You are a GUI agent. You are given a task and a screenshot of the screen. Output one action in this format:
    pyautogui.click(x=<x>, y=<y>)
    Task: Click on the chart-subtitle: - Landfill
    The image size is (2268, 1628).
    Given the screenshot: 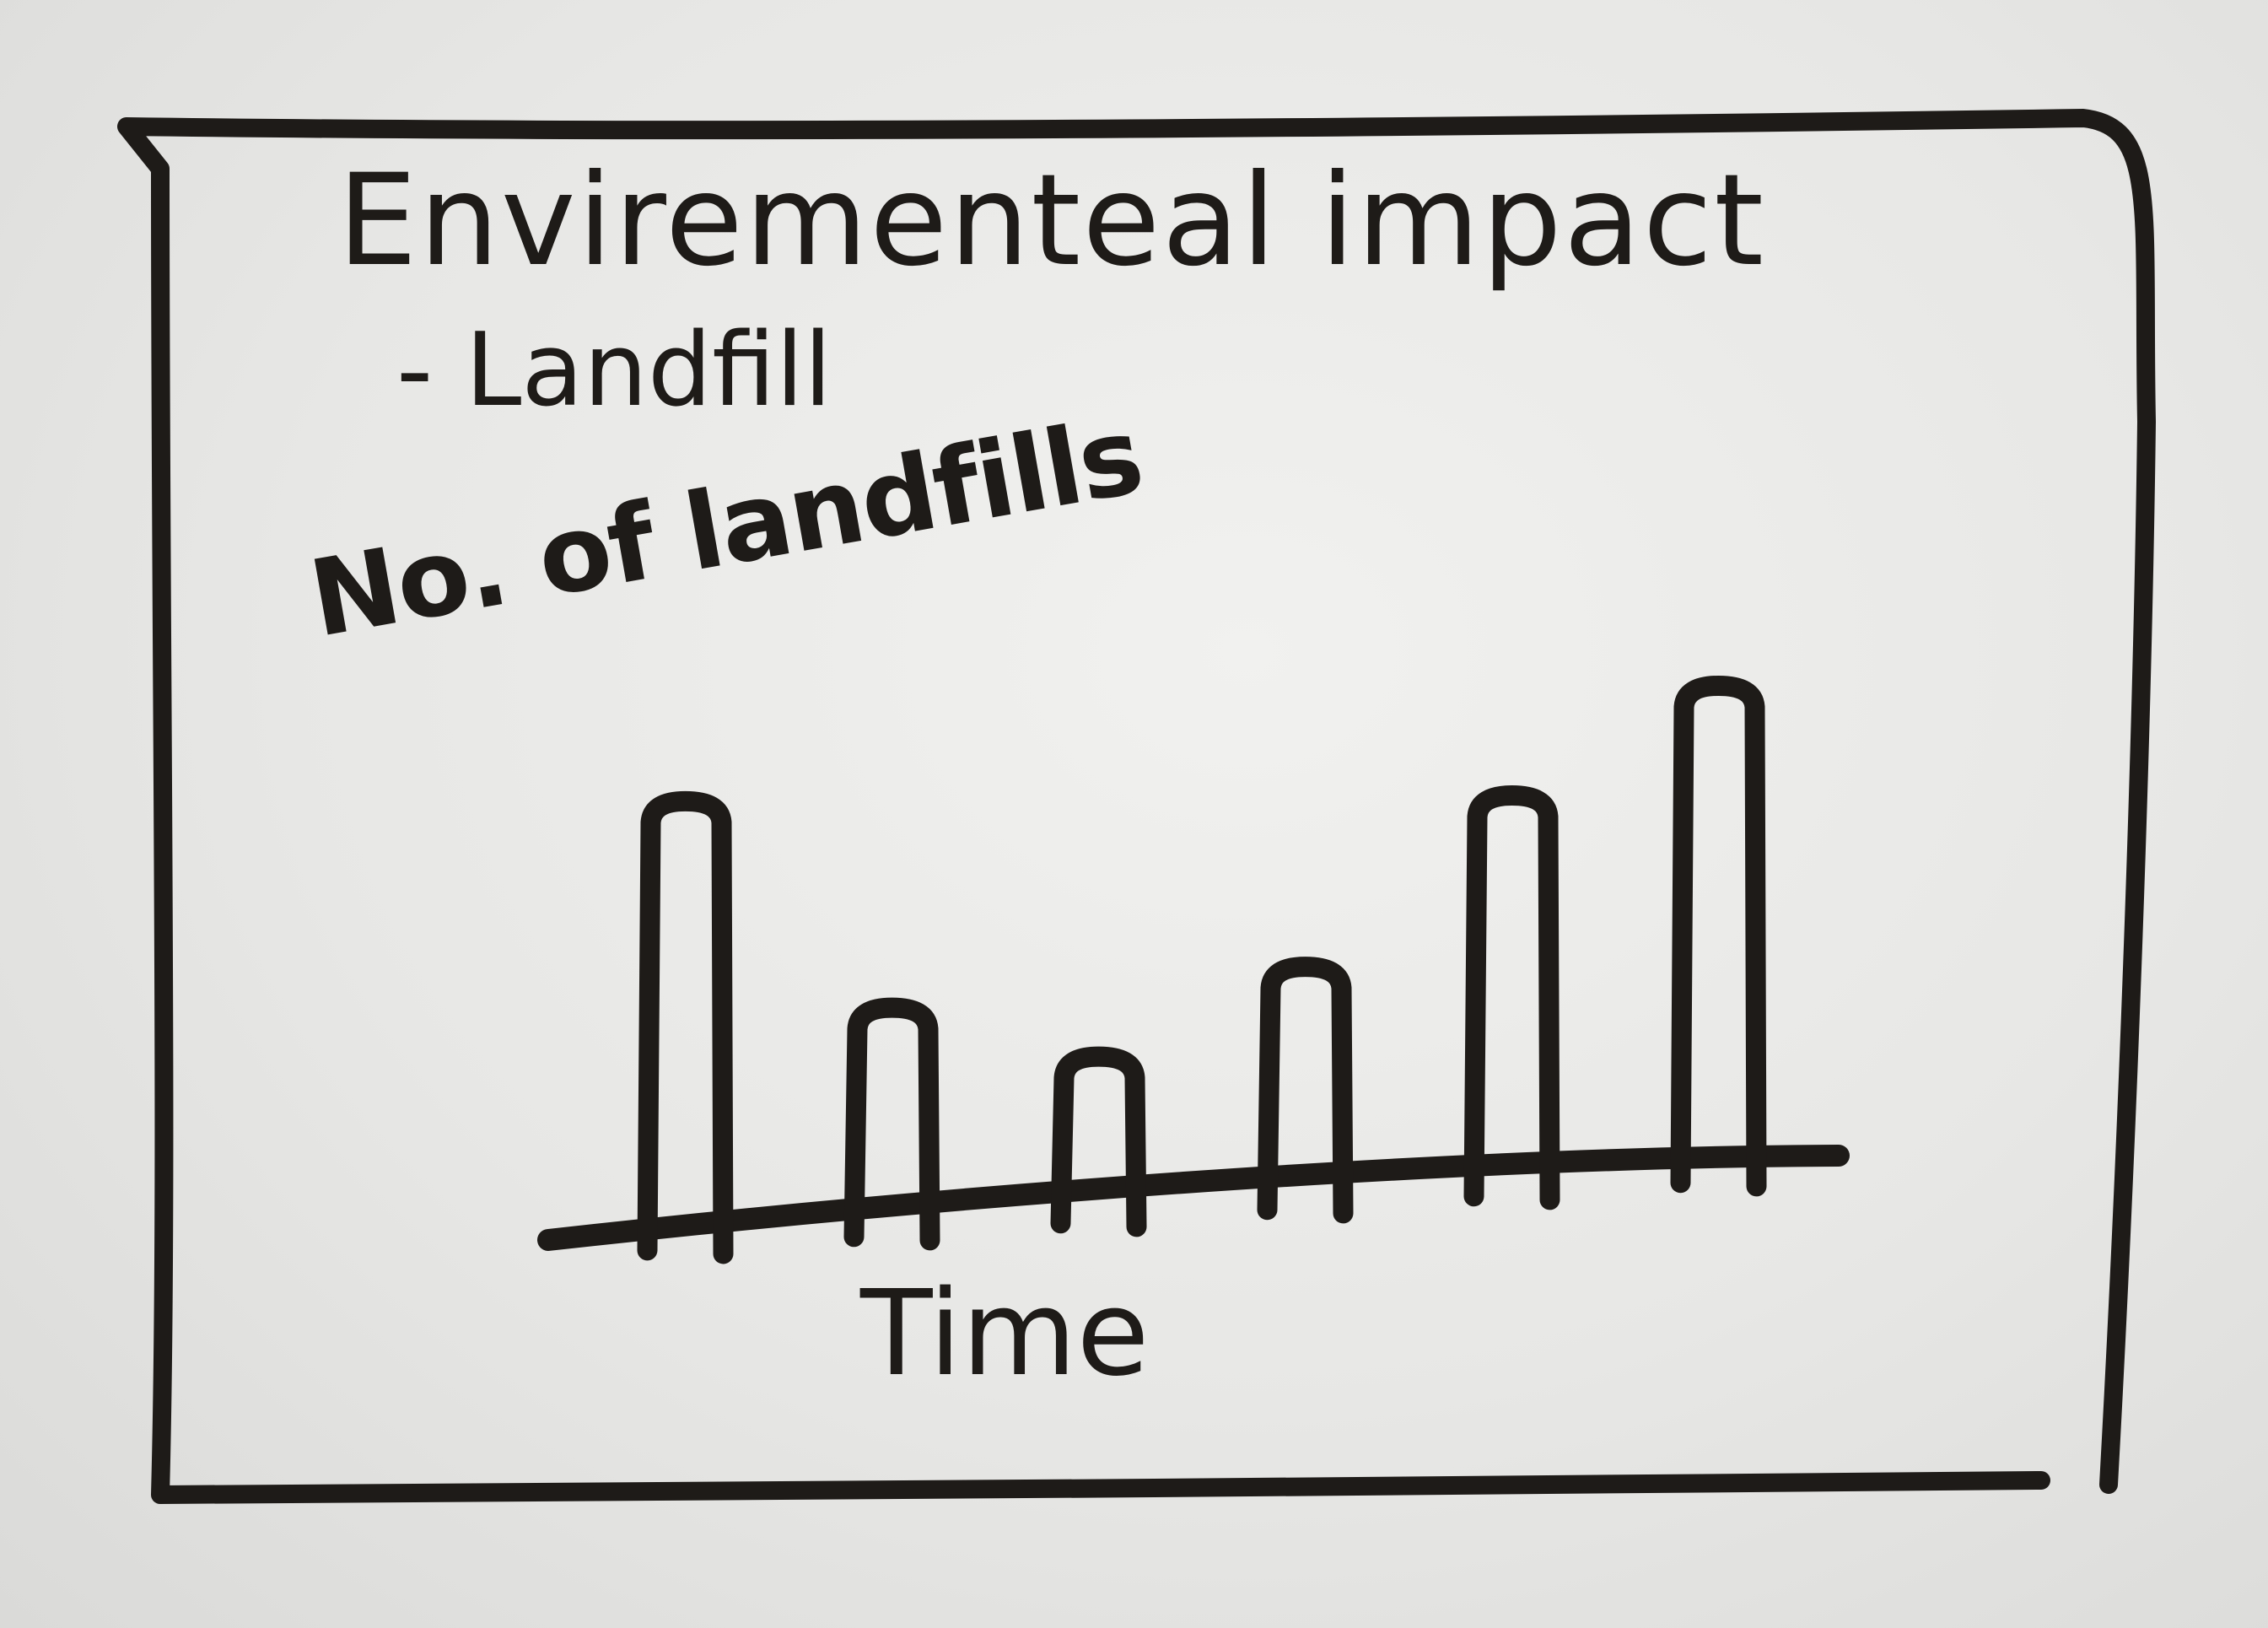 What is the action you would take?
    pyautogui.click(x=614, y=370)
    